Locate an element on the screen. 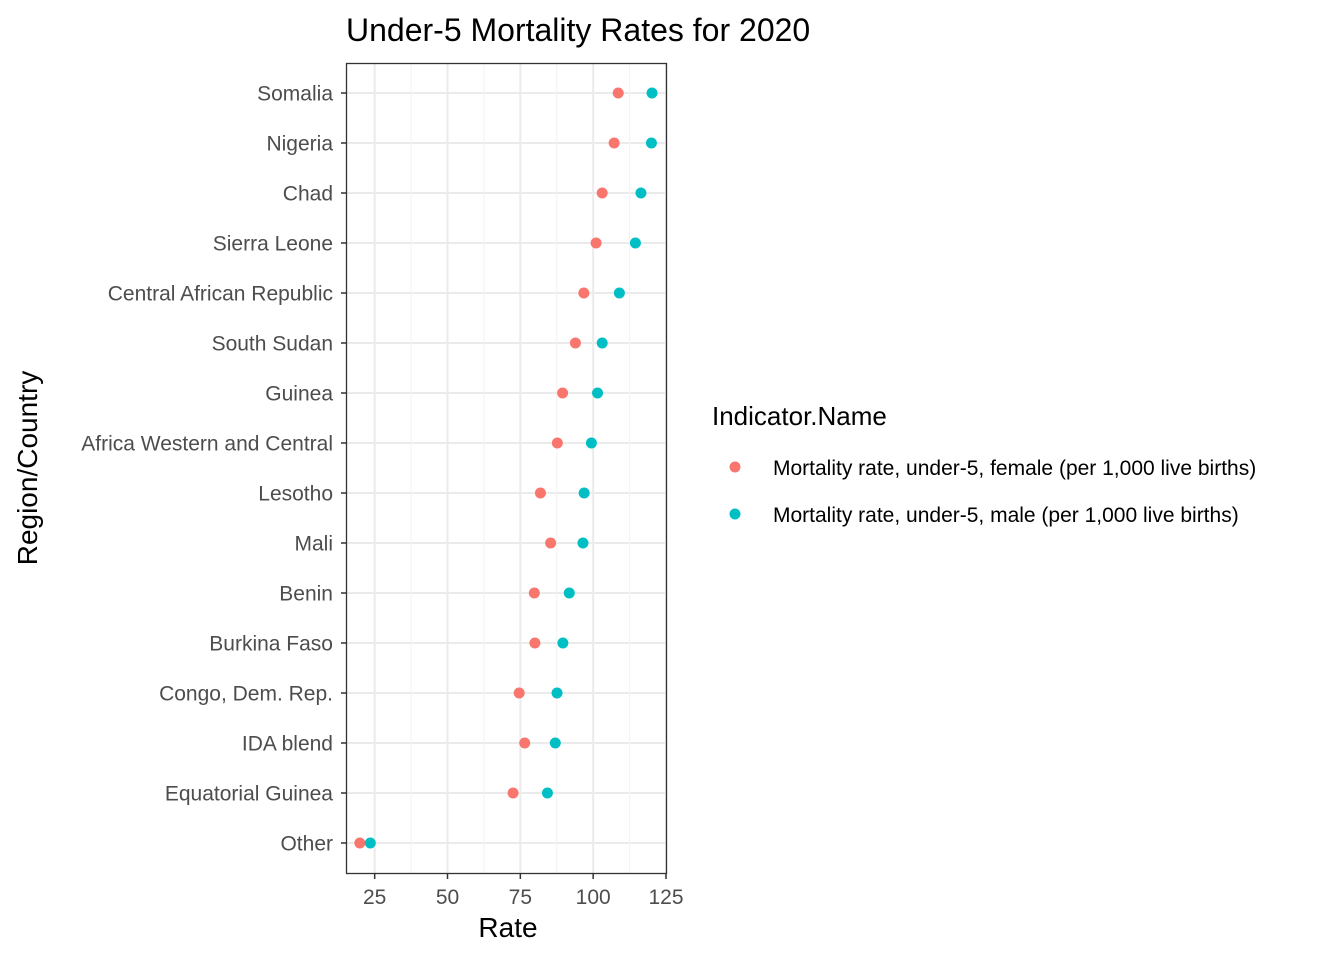 The image size is (1344, 960). x-tick-label: 25 is located at coordinates (374, 897).